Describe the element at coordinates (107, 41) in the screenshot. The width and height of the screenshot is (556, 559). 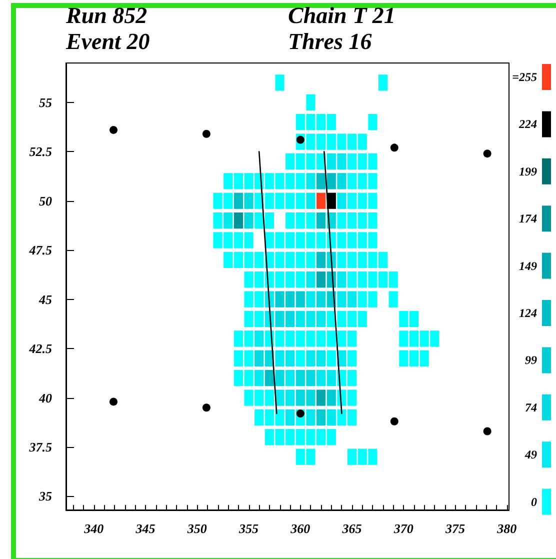
I see `text: Event 20` at that location.